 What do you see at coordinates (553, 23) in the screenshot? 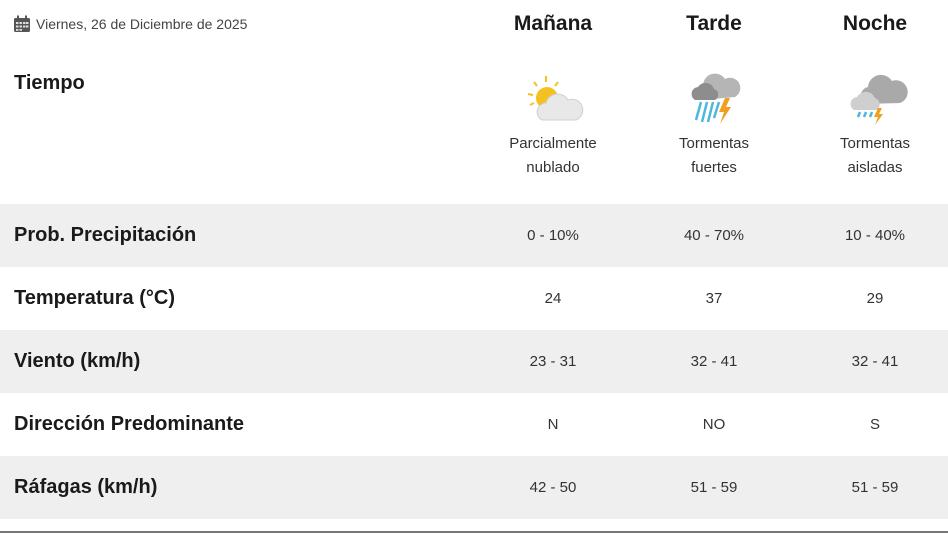
I see `column-header-morning: Mañana` at bounding box center [553, 23].